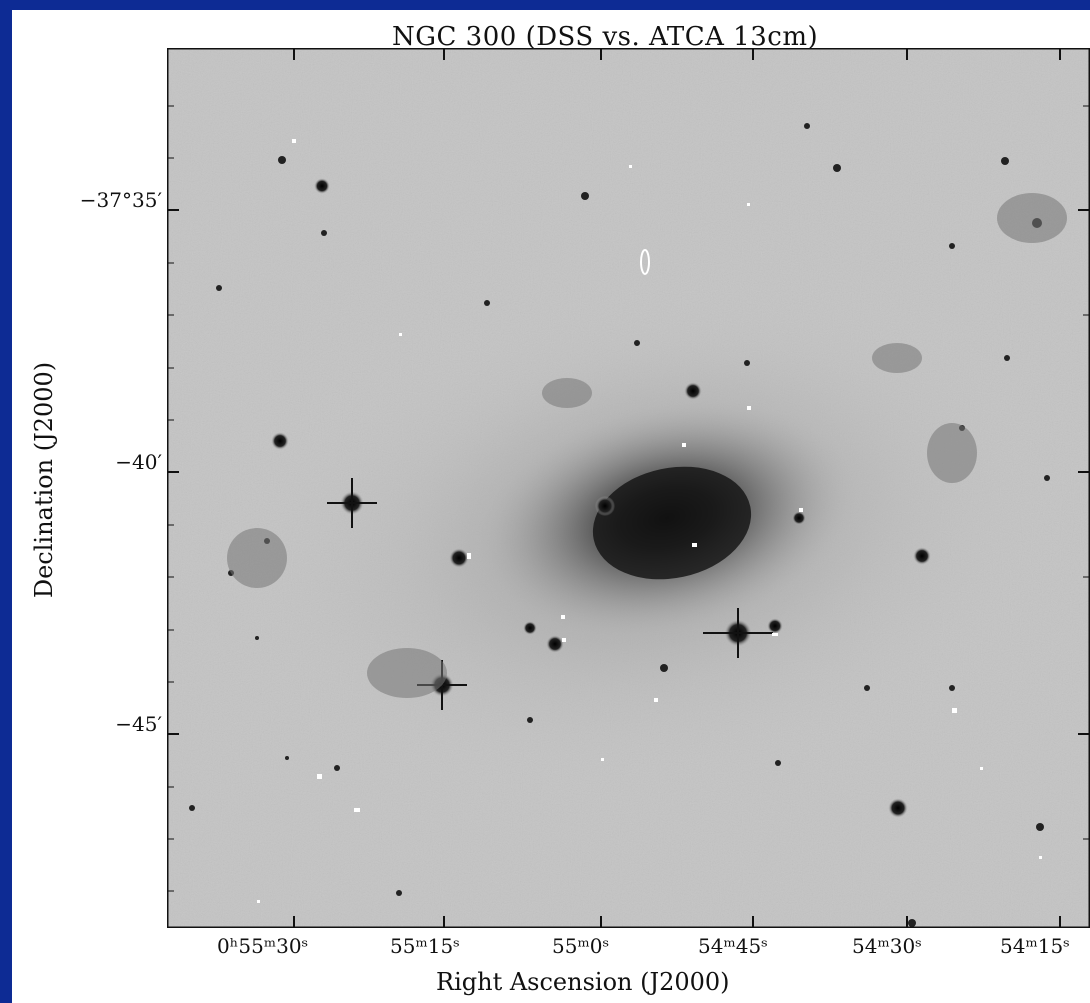  Describe the element at coordinates (581, 946) in the screenshot. I see `ra-tick-label: 55ᵐ0ˢ` at that location.